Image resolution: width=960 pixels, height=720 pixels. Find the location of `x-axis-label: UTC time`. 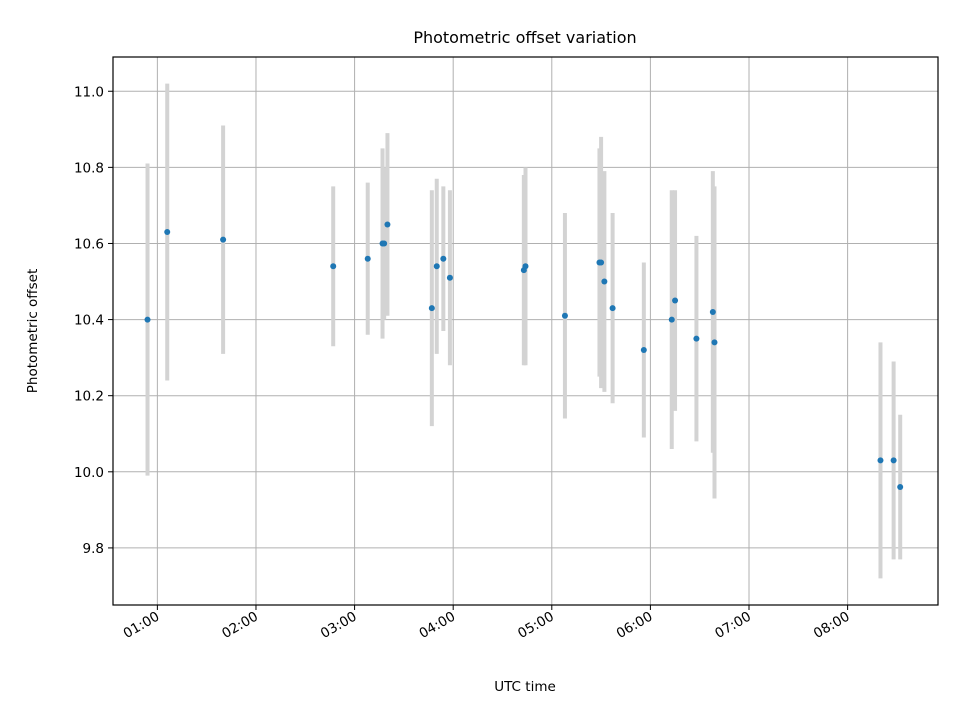

x-axis-label: UTC time is located at coordinates (525, 687).